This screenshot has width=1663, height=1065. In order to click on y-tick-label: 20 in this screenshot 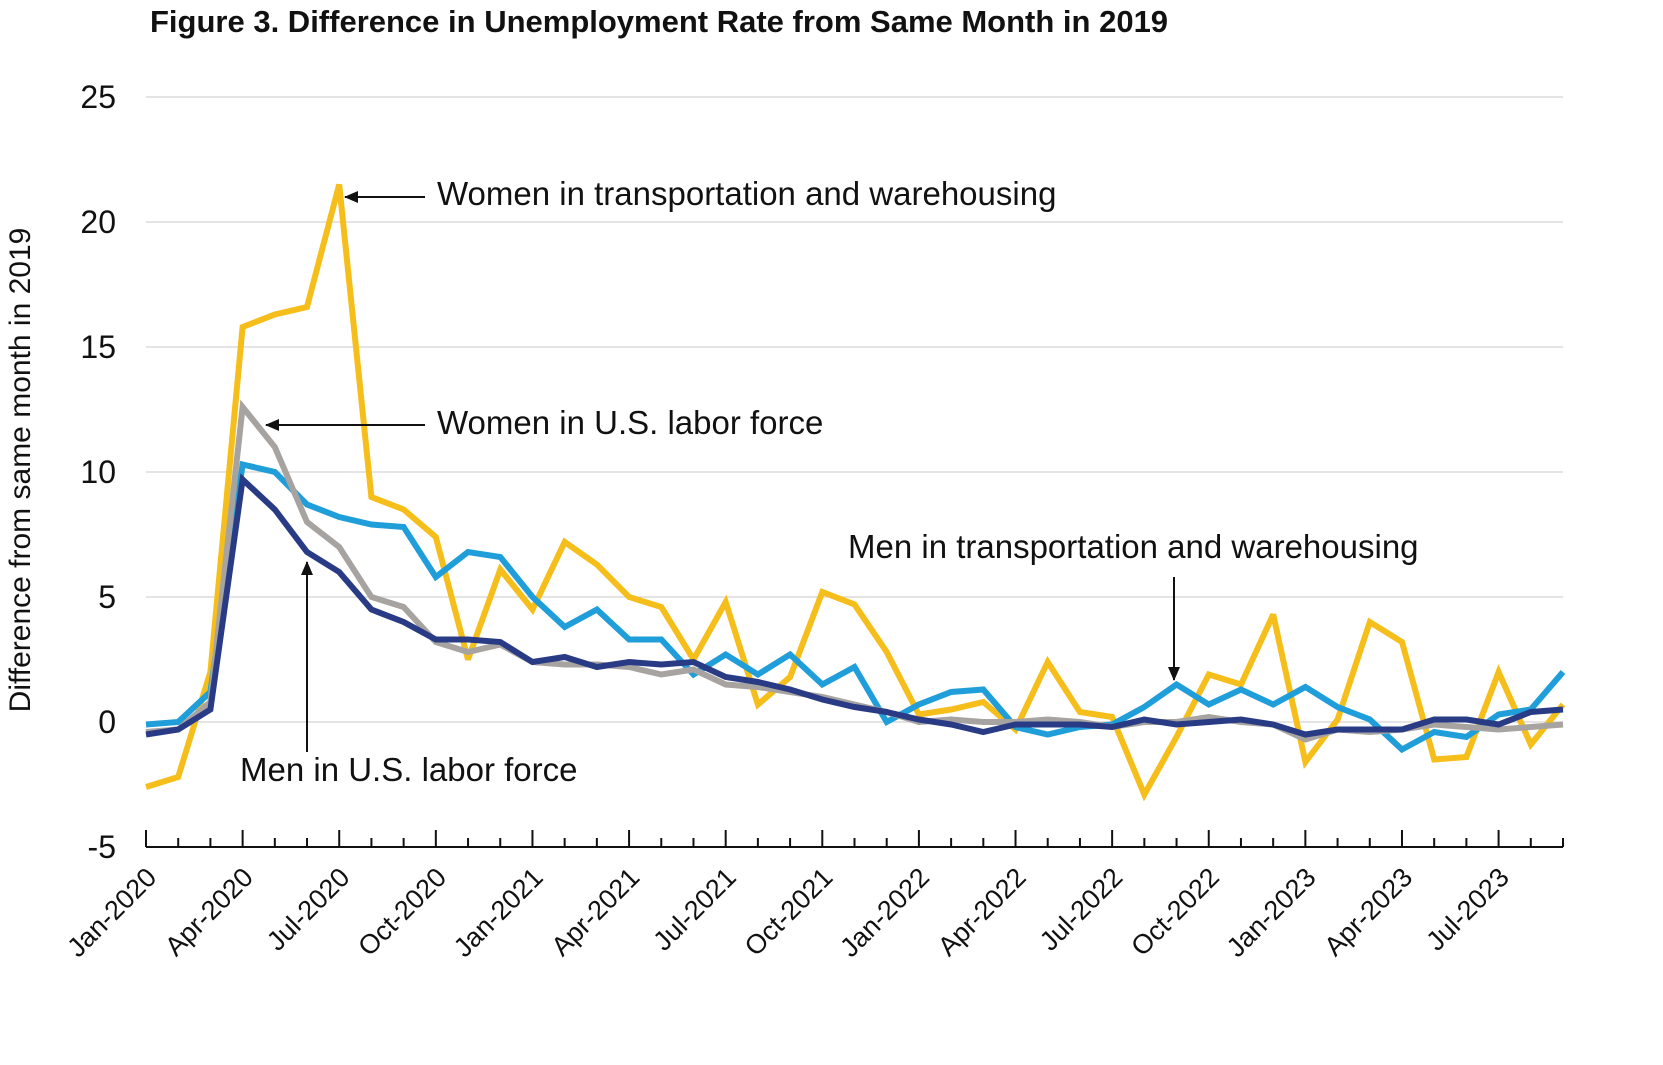, I will do `click(98, 222)`.